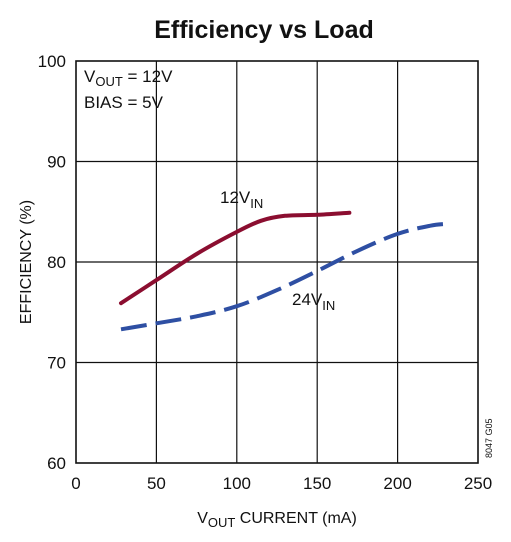  Describe the element at coordinates (52, 61) in the screenshot. I see `y-tick-label: 100` at that location.